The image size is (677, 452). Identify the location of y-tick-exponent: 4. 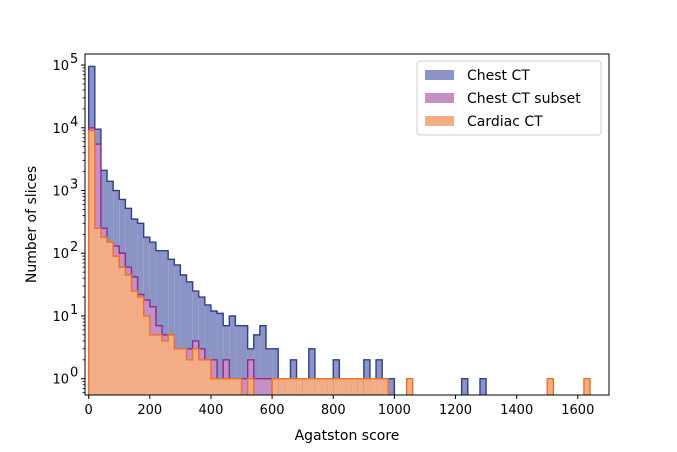
(74, 122).